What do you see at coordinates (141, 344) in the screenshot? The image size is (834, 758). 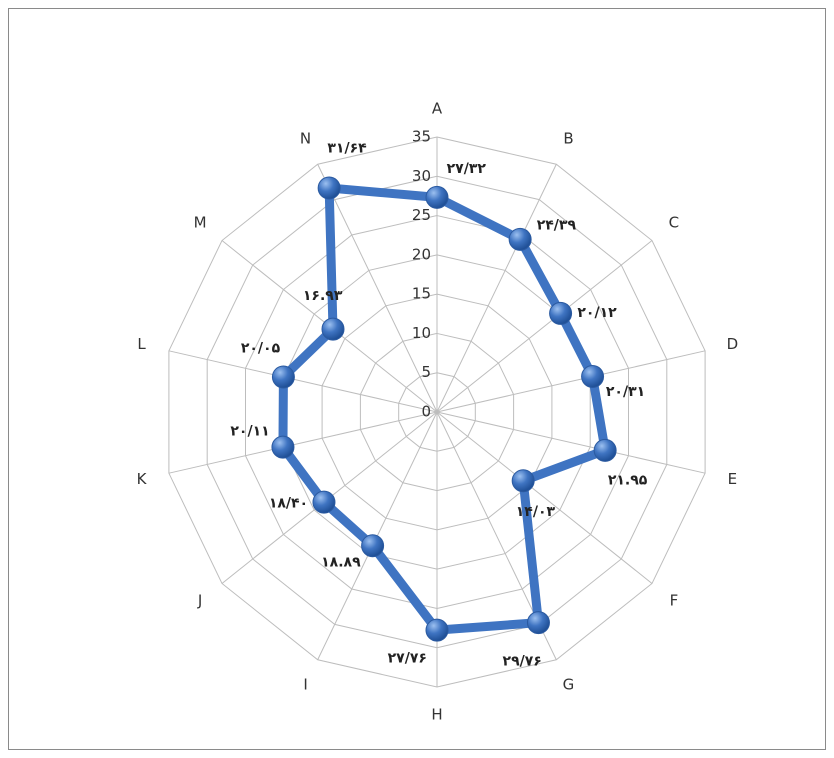 I see `category-label: L` at bounding box center [141, 344].